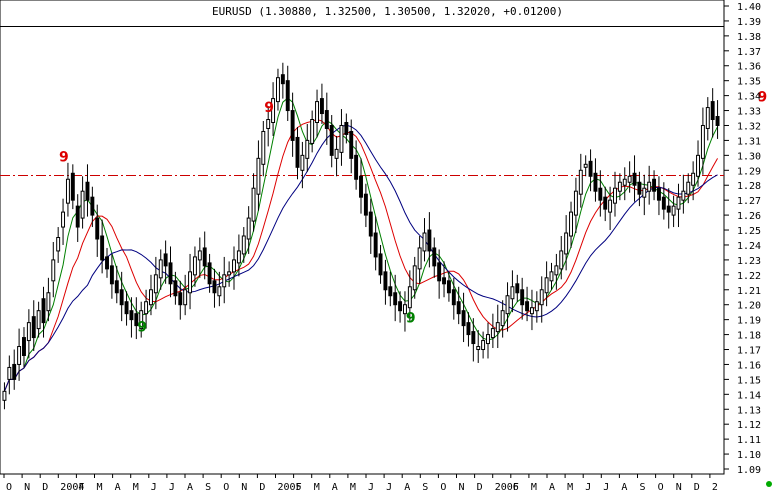 This screenshot has height=493, width=781. I want to click on y-tick-label: 1.30, so click(749, 156).